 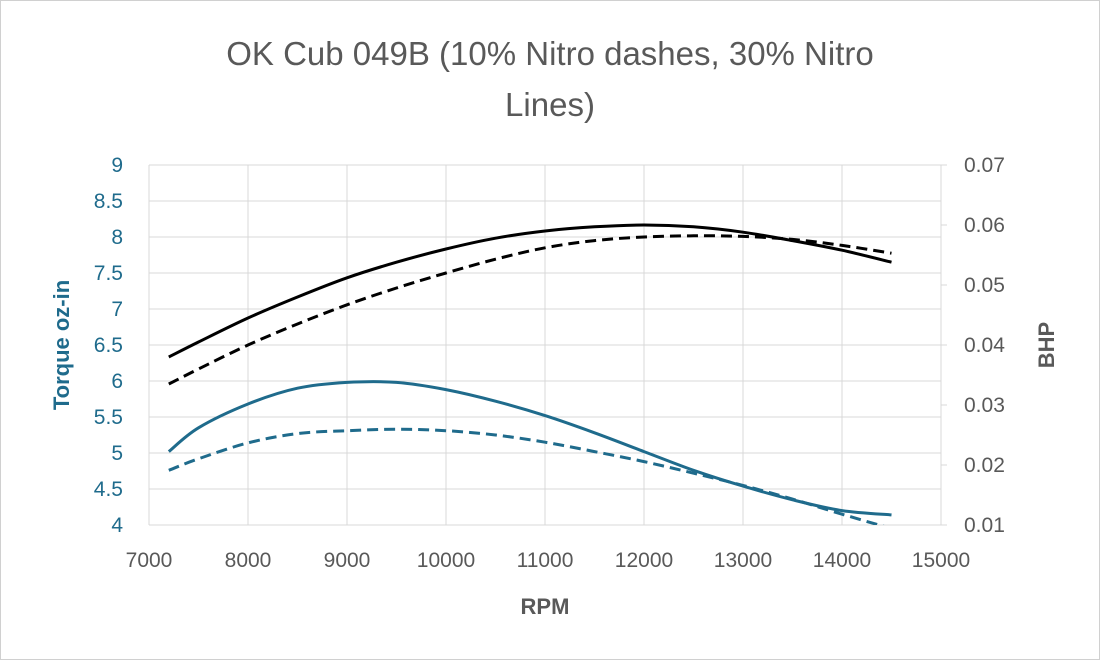 I want to click on y-right-tick-label: 0.05, so click(x=984, y=285).